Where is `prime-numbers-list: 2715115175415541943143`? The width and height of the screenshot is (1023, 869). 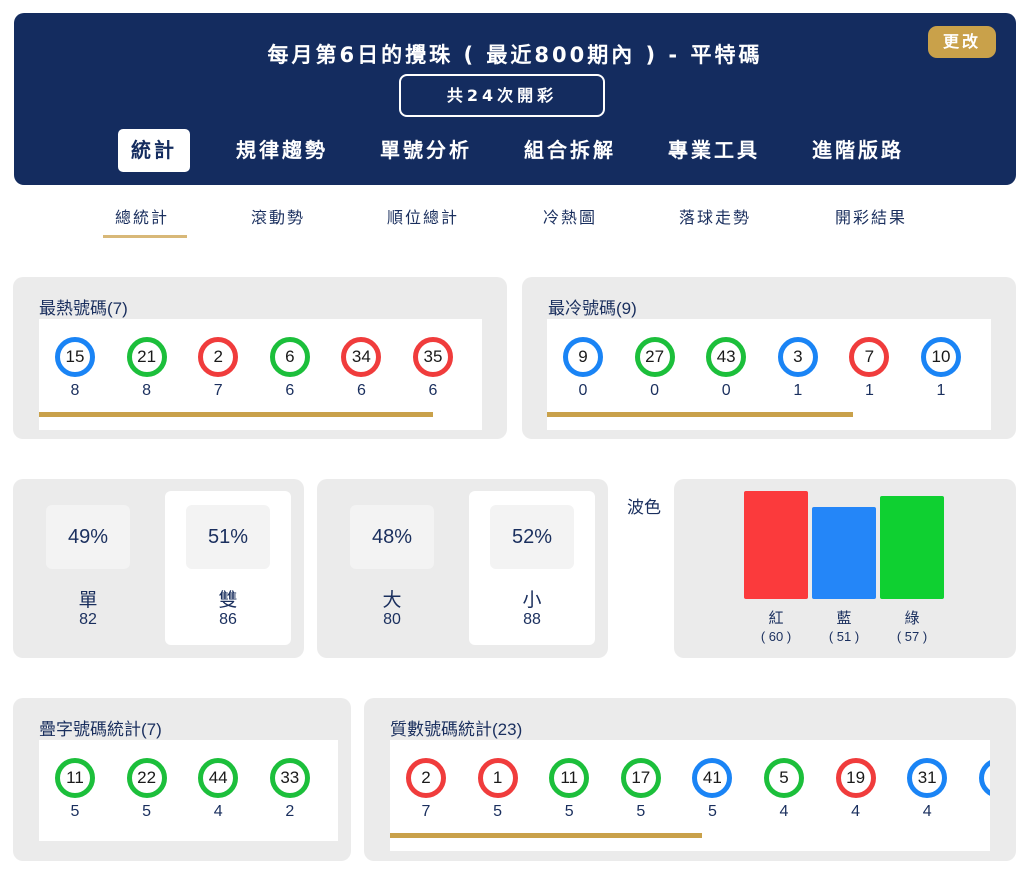
prime-numbers-list: 2715115175415541943143 is located at coordinates (690, 795).